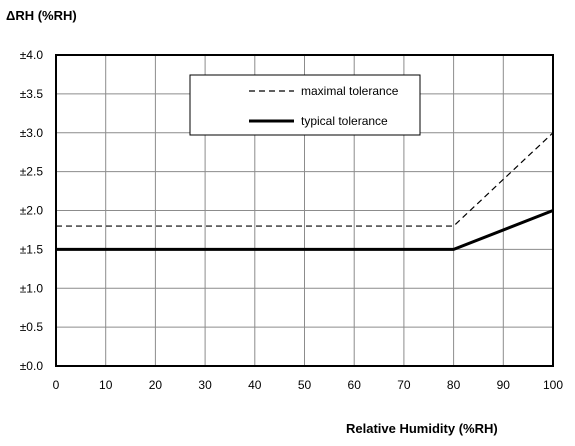 This screenshot has width=575, height=446. I want to click on y-tick-label: ±2.0, so click(32, 211).